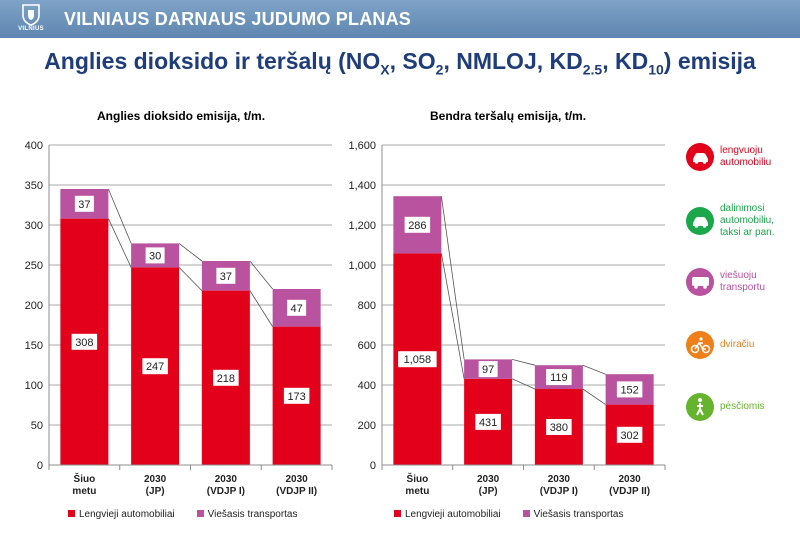  What do you see at coordinates (40, 466) in the screenshot?
I see `y-tick-label: 0` at bounding box center [40, 466].